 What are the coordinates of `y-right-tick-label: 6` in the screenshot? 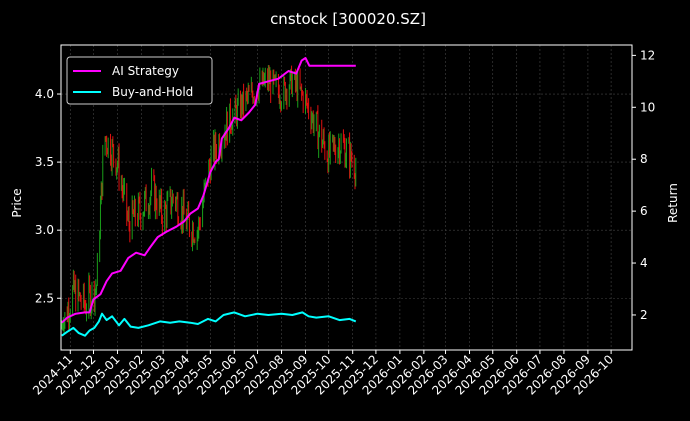 It's located at (644, 211).